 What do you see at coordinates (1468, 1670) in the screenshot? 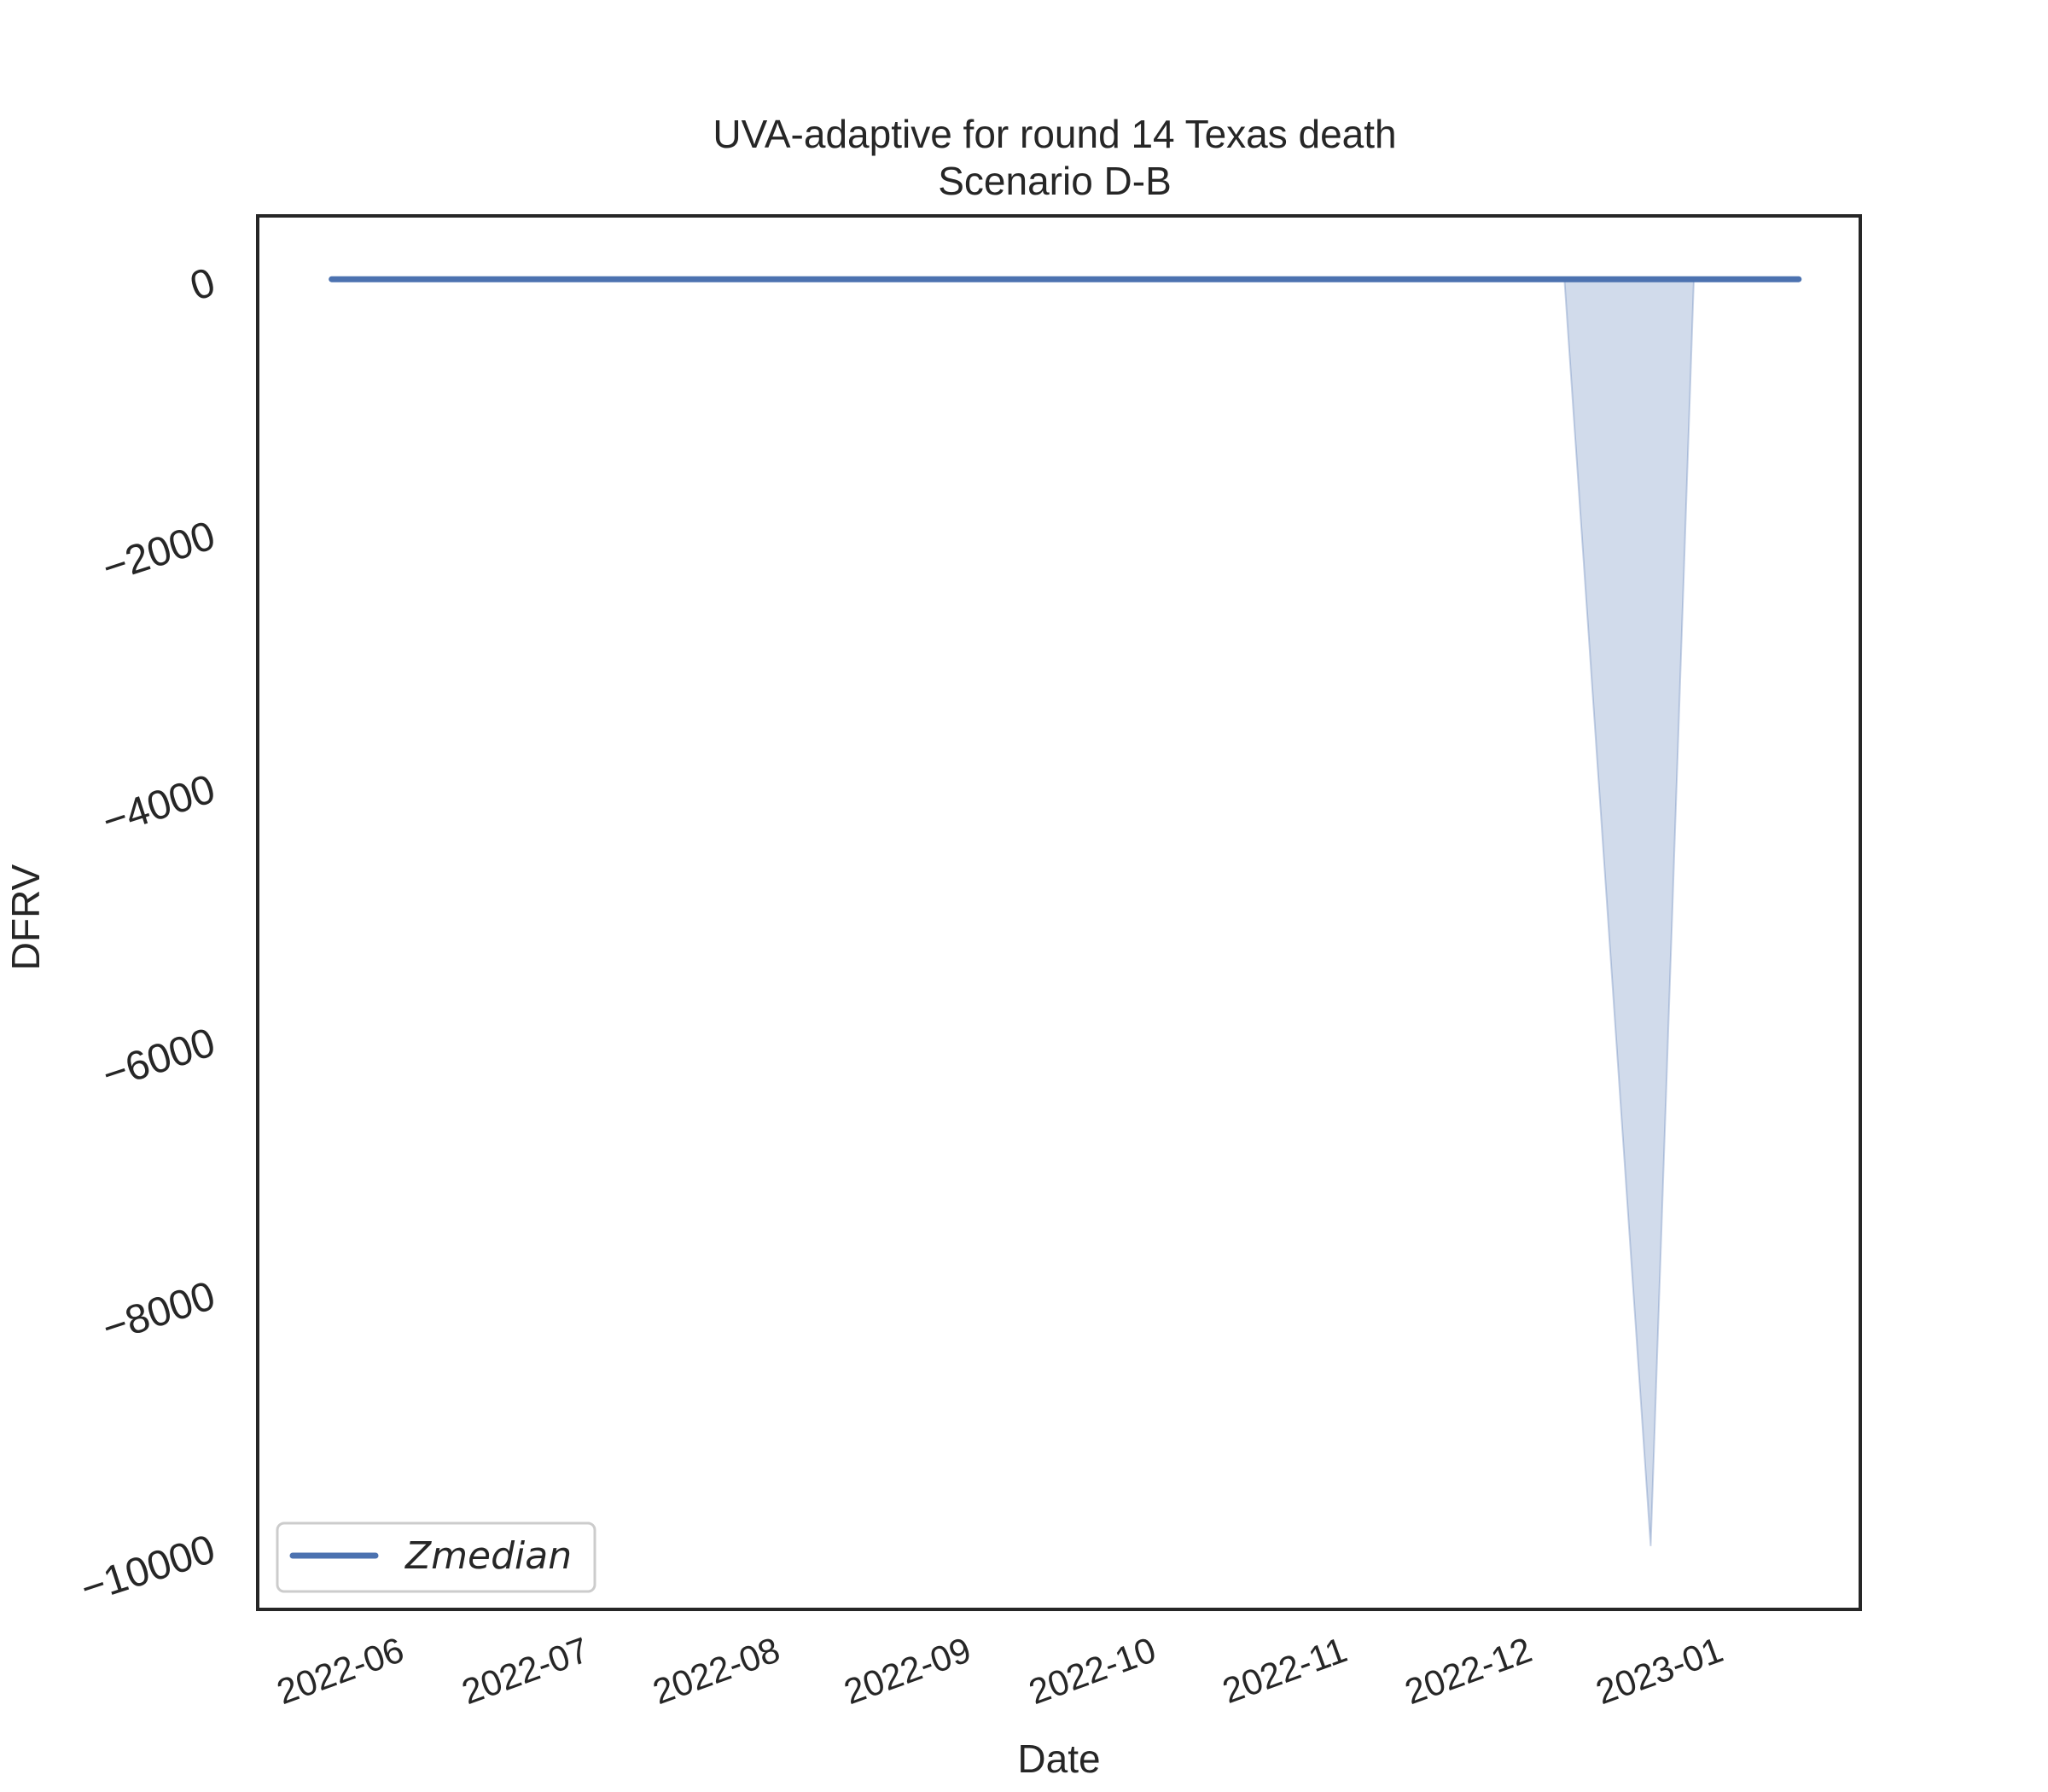
I see `x-tick-label: 2022-12` at bounding box center [1468, 1670].